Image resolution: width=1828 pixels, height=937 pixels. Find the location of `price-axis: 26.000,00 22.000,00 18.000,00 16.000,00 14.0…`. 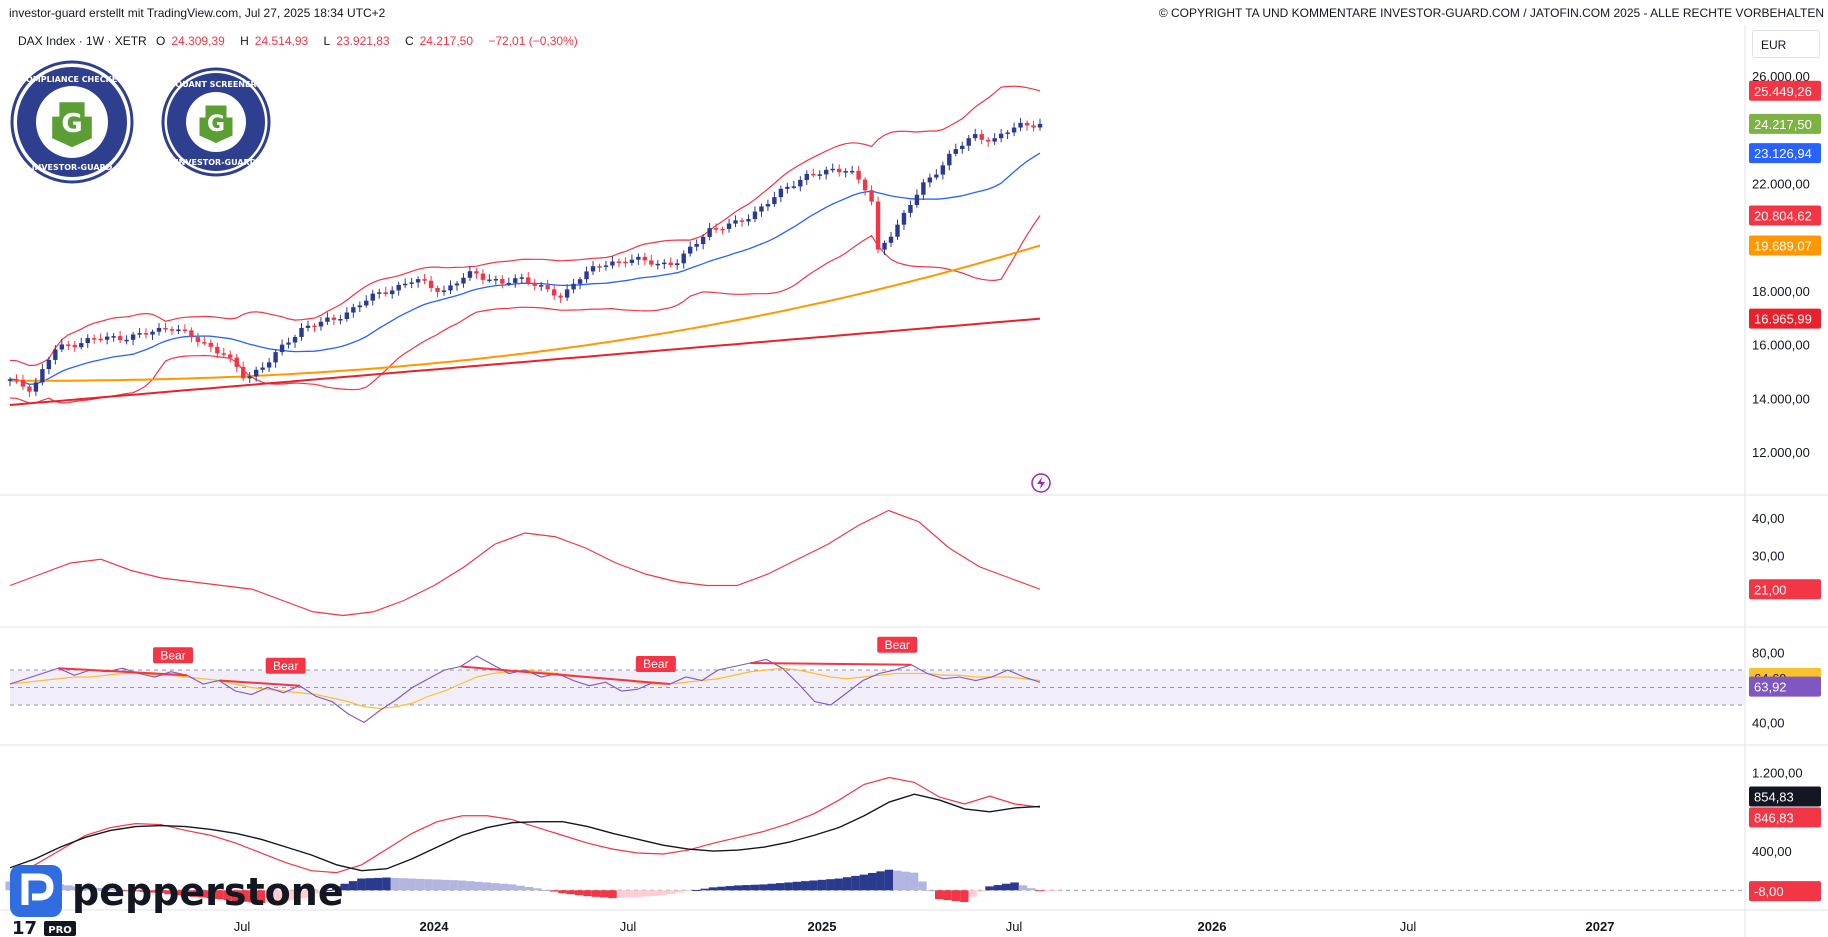

price-axis: 26.000,00 22.000,00 18.000,00 16.000,00 14.0… is located at coordinates (1785, 264).